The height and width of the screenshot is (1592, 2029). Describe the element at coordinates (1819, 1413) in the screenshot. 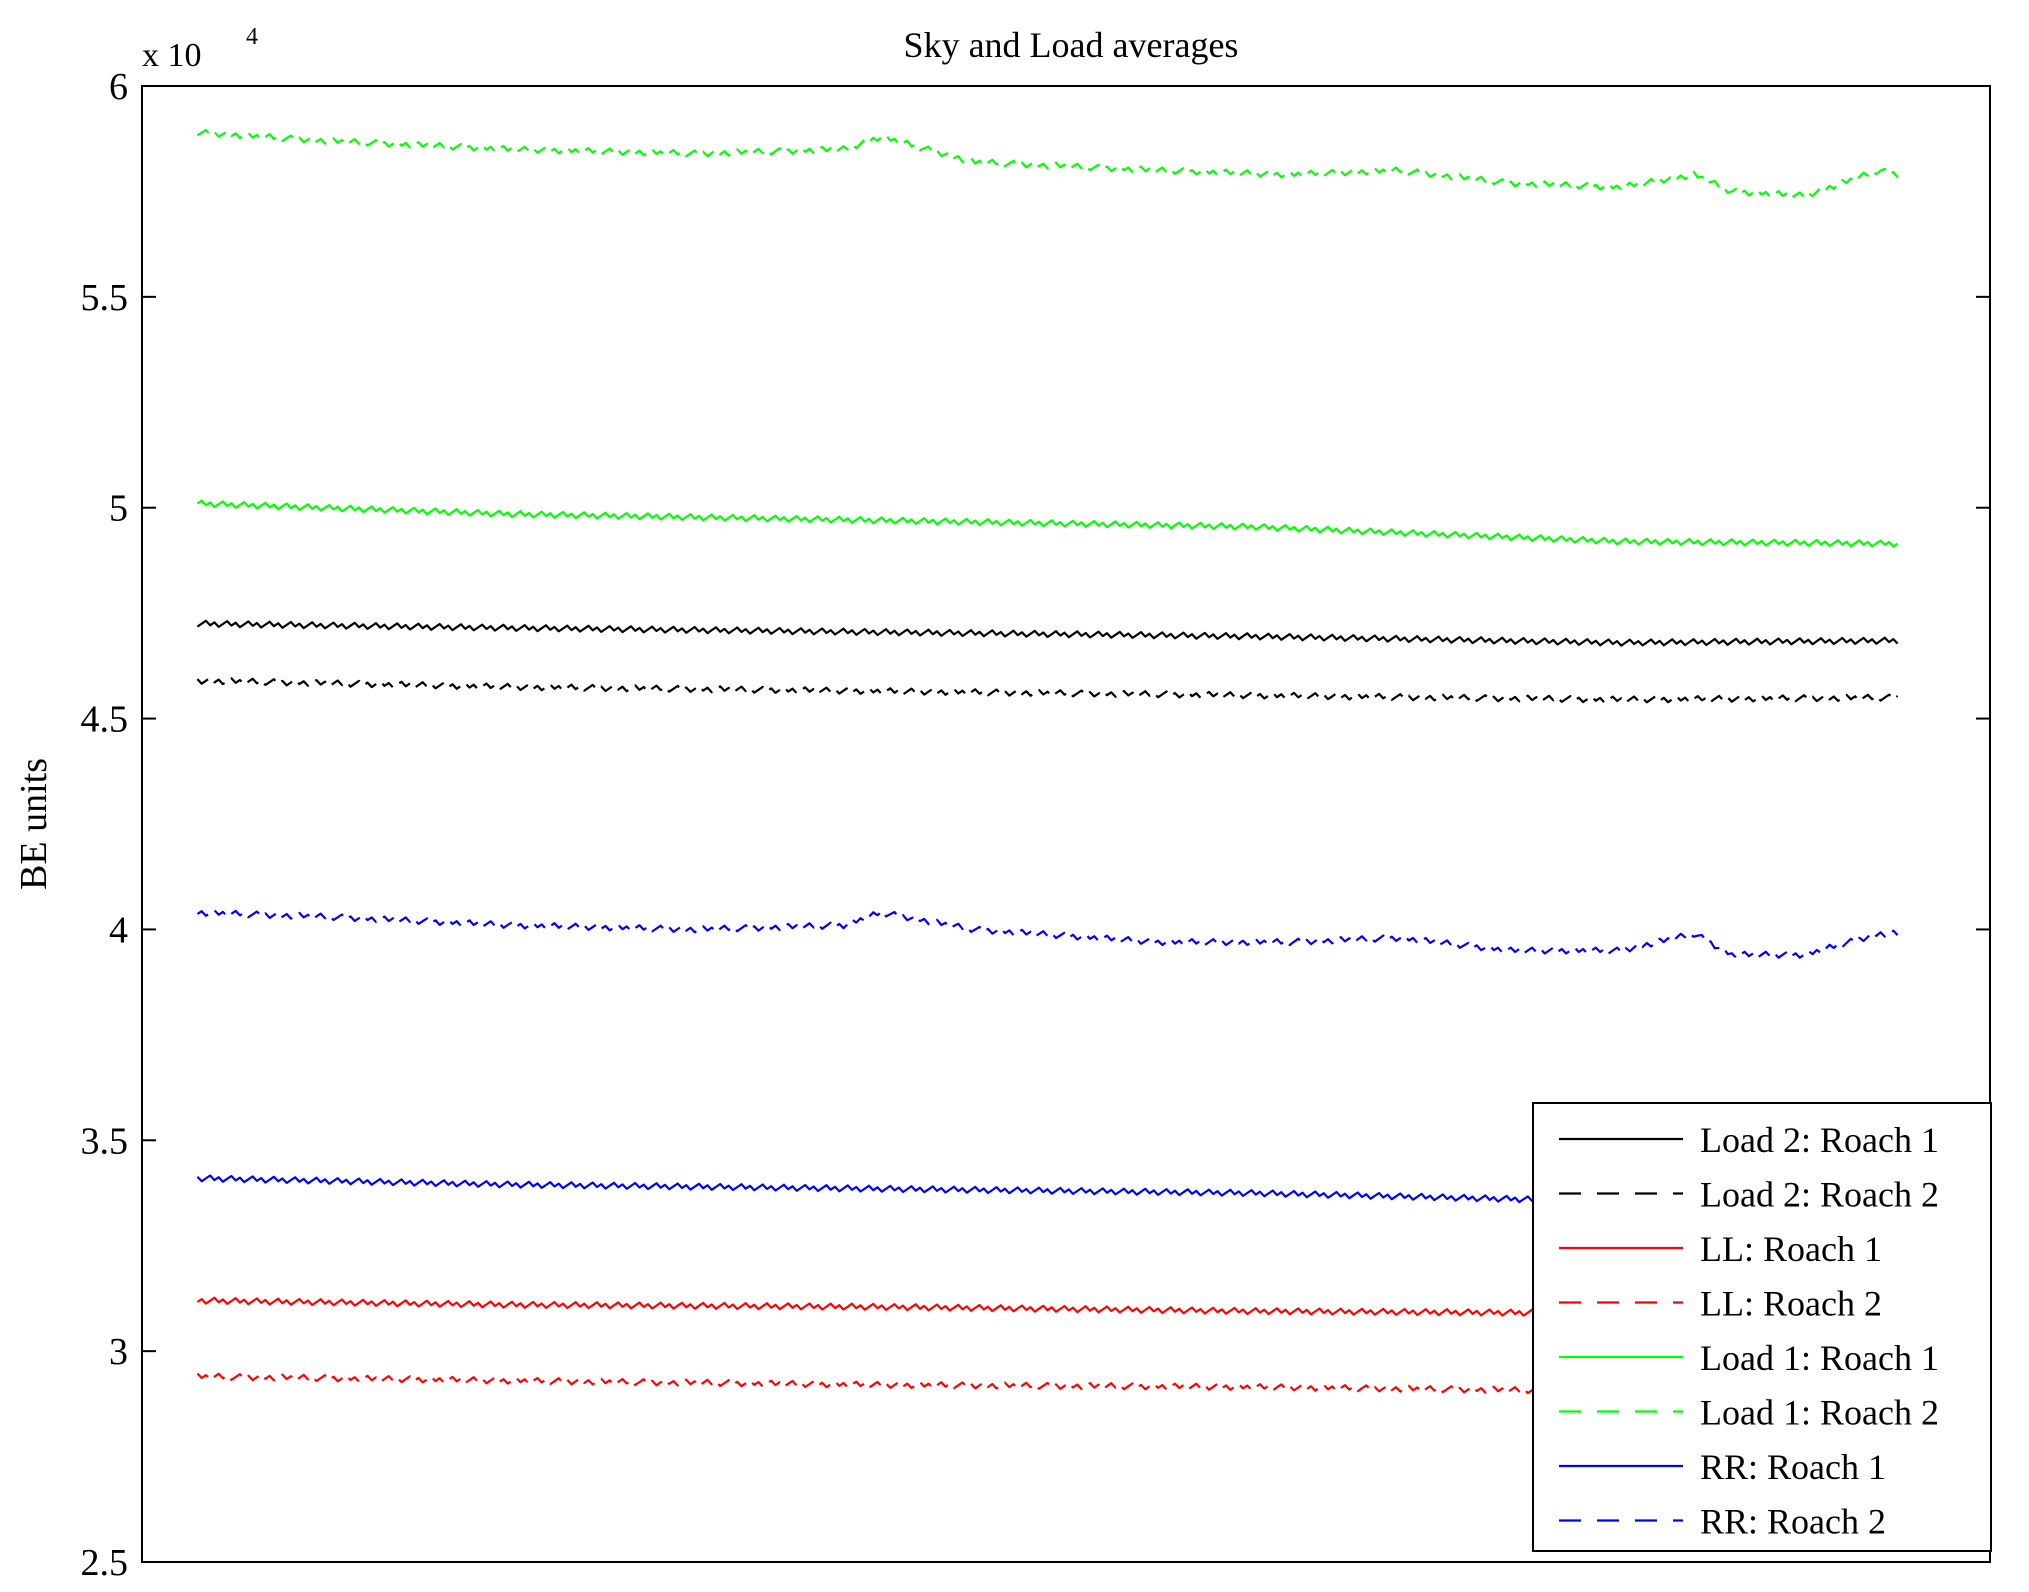

I see `legend-entry: Load 1: Roach 2` at that location.